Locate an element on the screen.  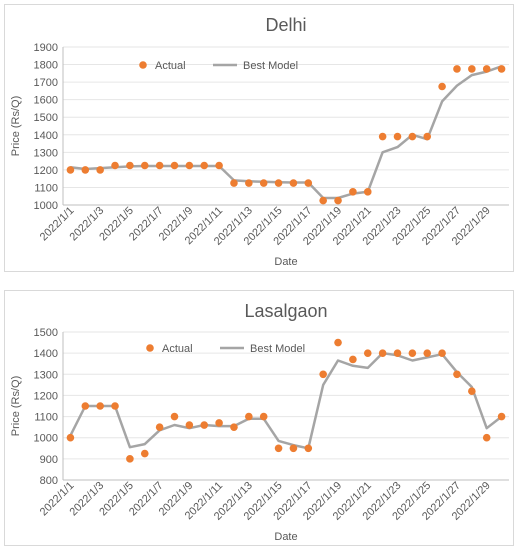
y-tick-label: 800 is located at coordinates (49, 481).